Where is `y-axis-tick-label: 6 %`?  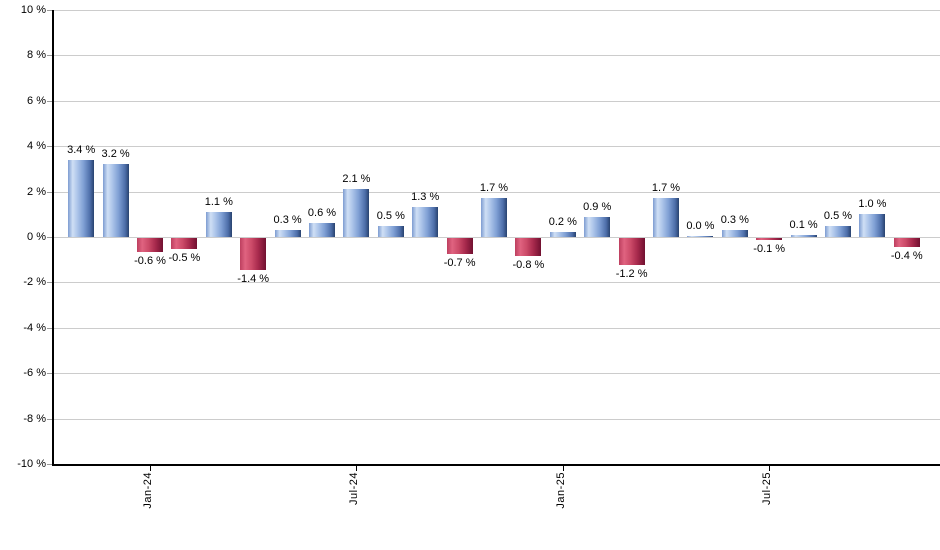
y-axis-tick-label: 6 % is located at coordinates (36, 100).